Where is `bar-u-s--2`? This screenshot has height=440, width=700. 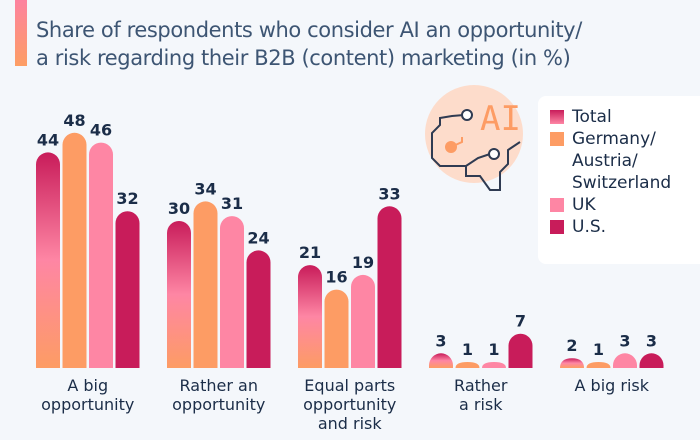 bar-u-s--2 is located at coordinates (389, 287).